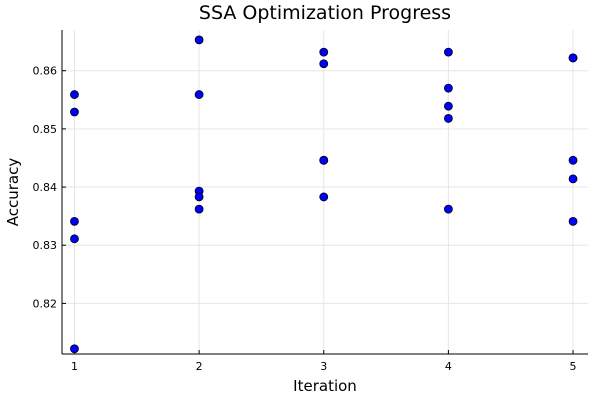 This screenshot has width=600, height=400. I want to click on y-ticks: 0.82 0.83 0.84 0.85 0.86, so click(49, 187).